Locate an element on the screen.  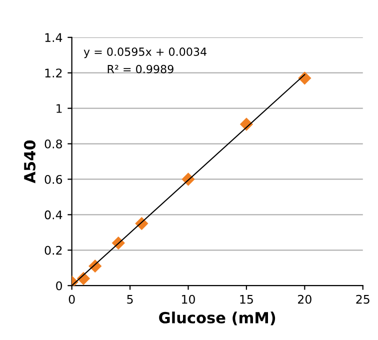
annotation: R² = 0.9989 is located at coordinates (141, 69).